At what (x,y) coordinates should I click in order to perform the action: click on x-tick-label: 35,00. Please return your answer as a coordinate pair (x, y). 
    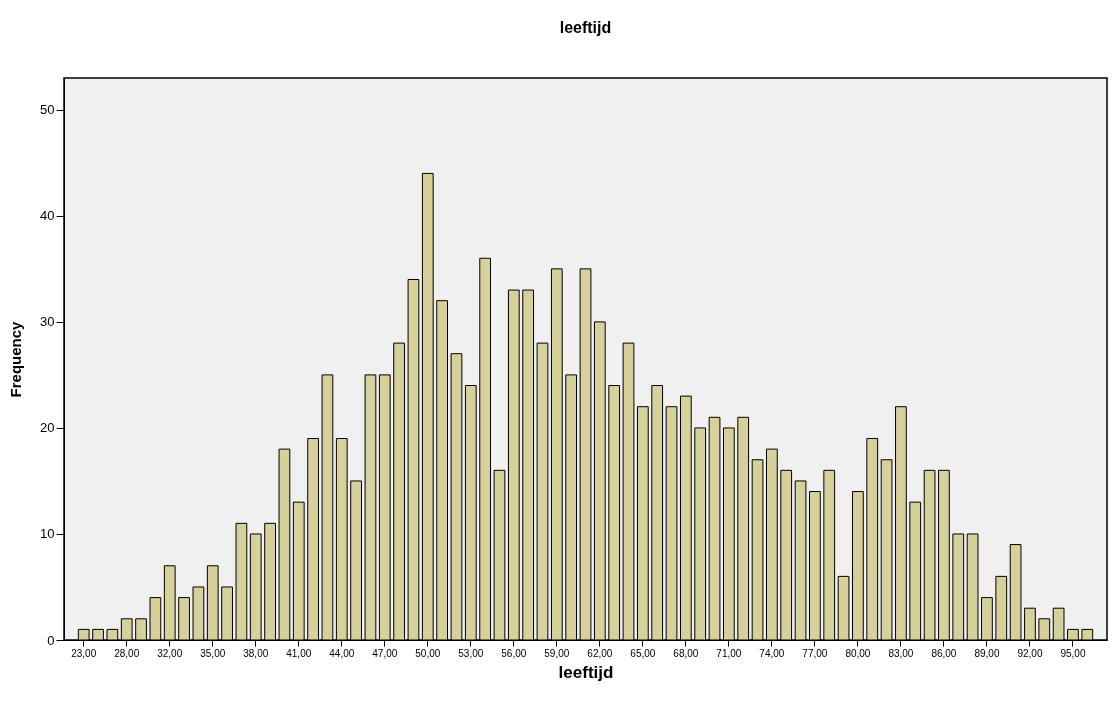
    Looking at the image, I should click on (213, 653).